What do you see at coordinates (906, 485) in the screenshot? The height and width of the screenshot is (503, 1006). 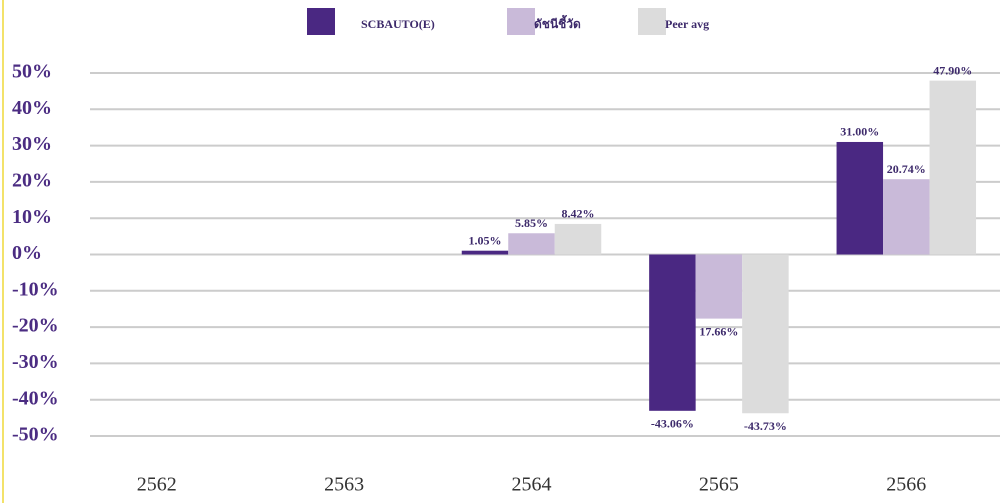 I see `x-tick-label: 2566` at bounding box center [906, 485].